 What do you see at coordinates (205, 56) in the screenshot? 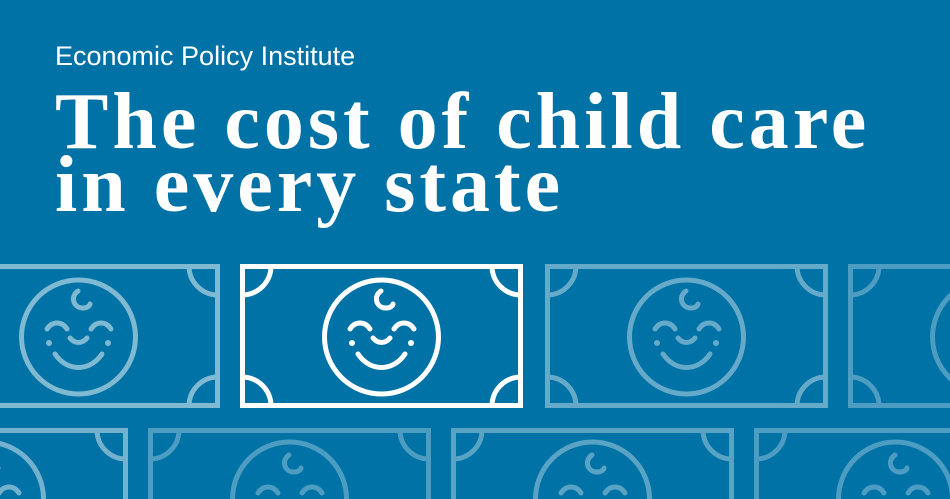
I see `organization-name: Economic Policy Institute` at bounding box center [205, 56].